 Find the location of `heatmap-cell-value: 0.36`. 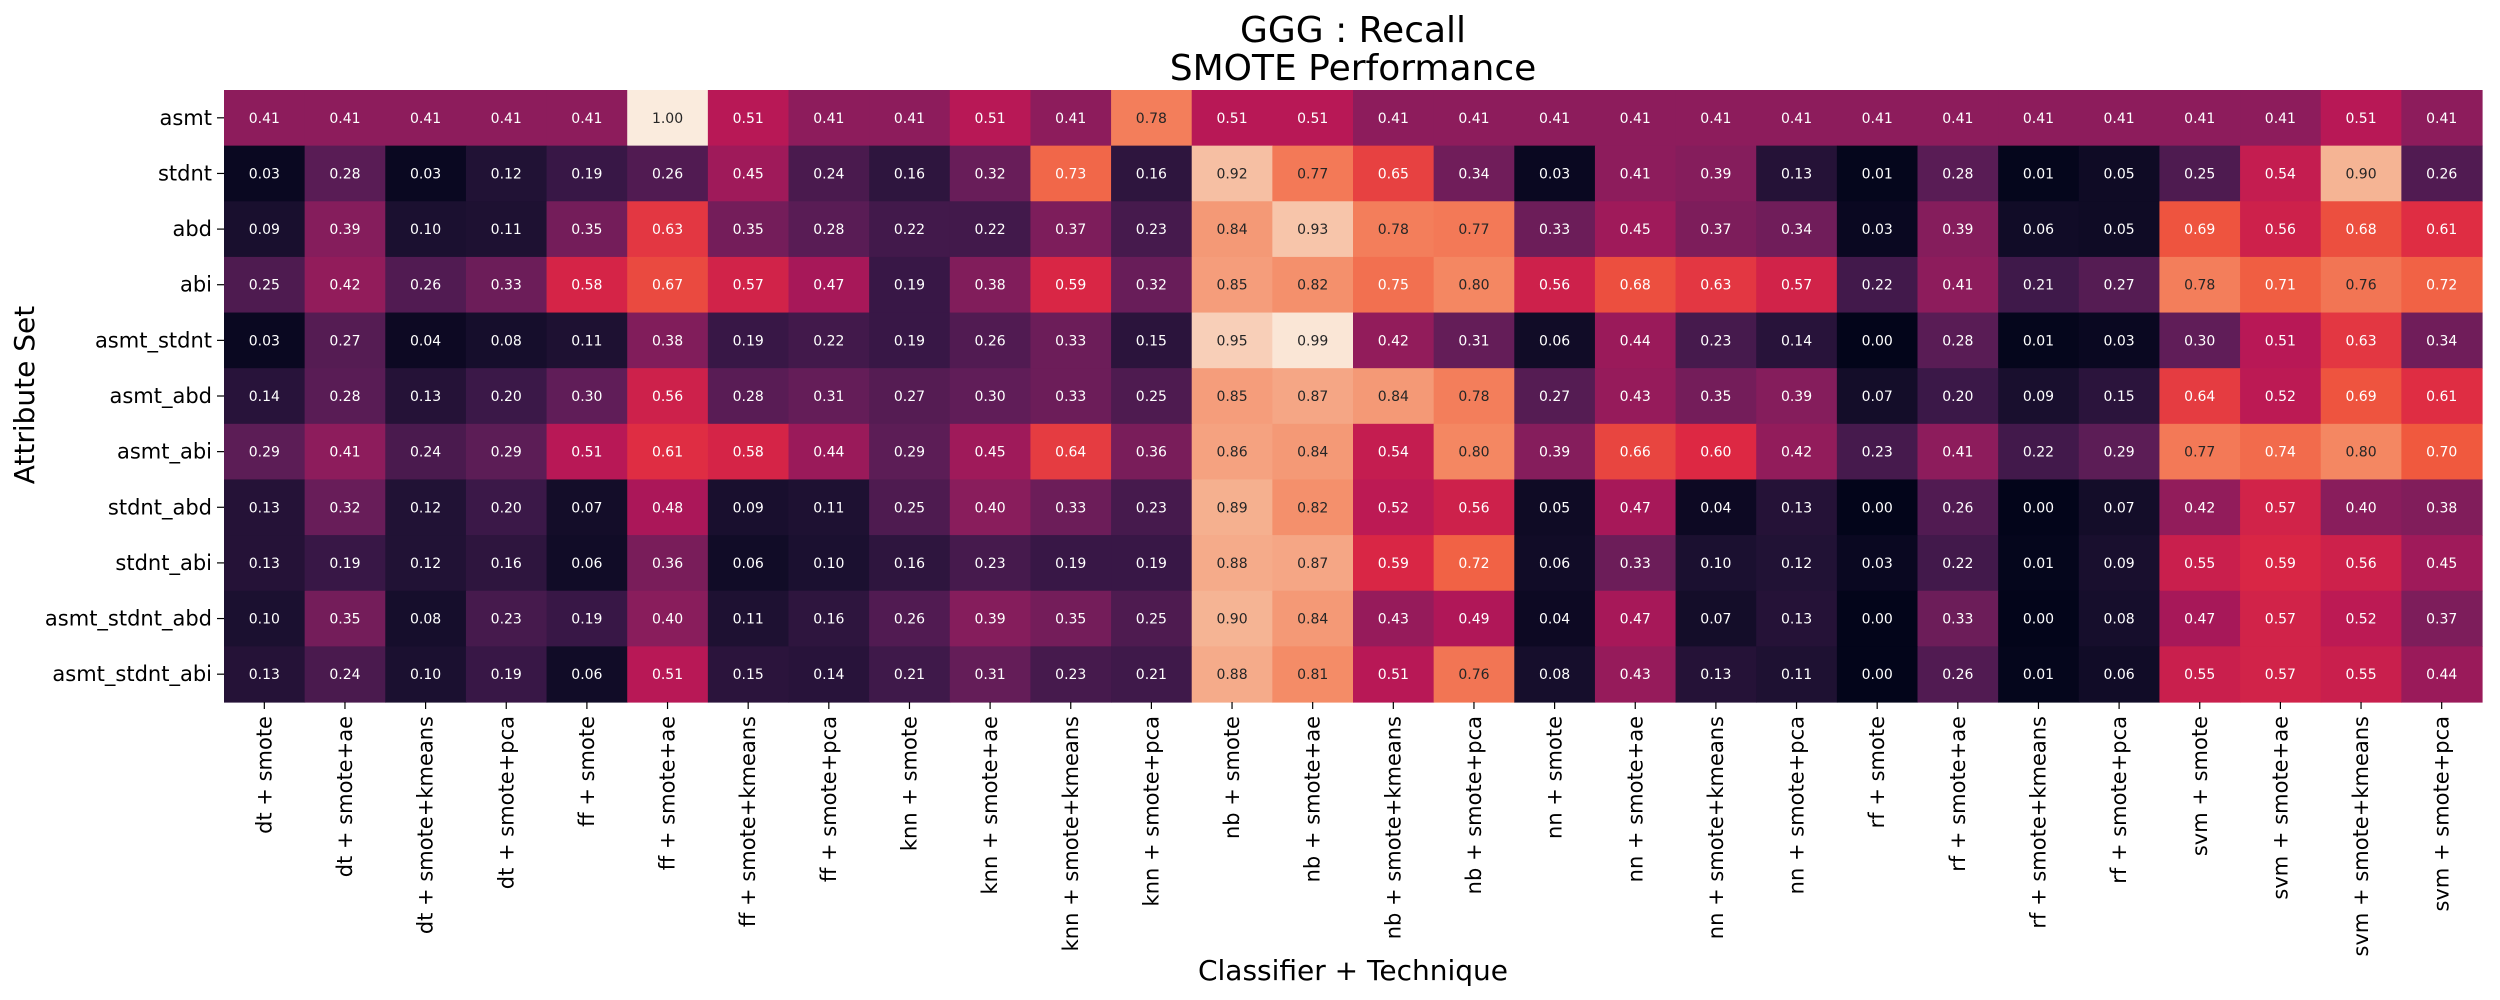

heatmap-cell-value: 0.36 is located at coordinates (667, 564).